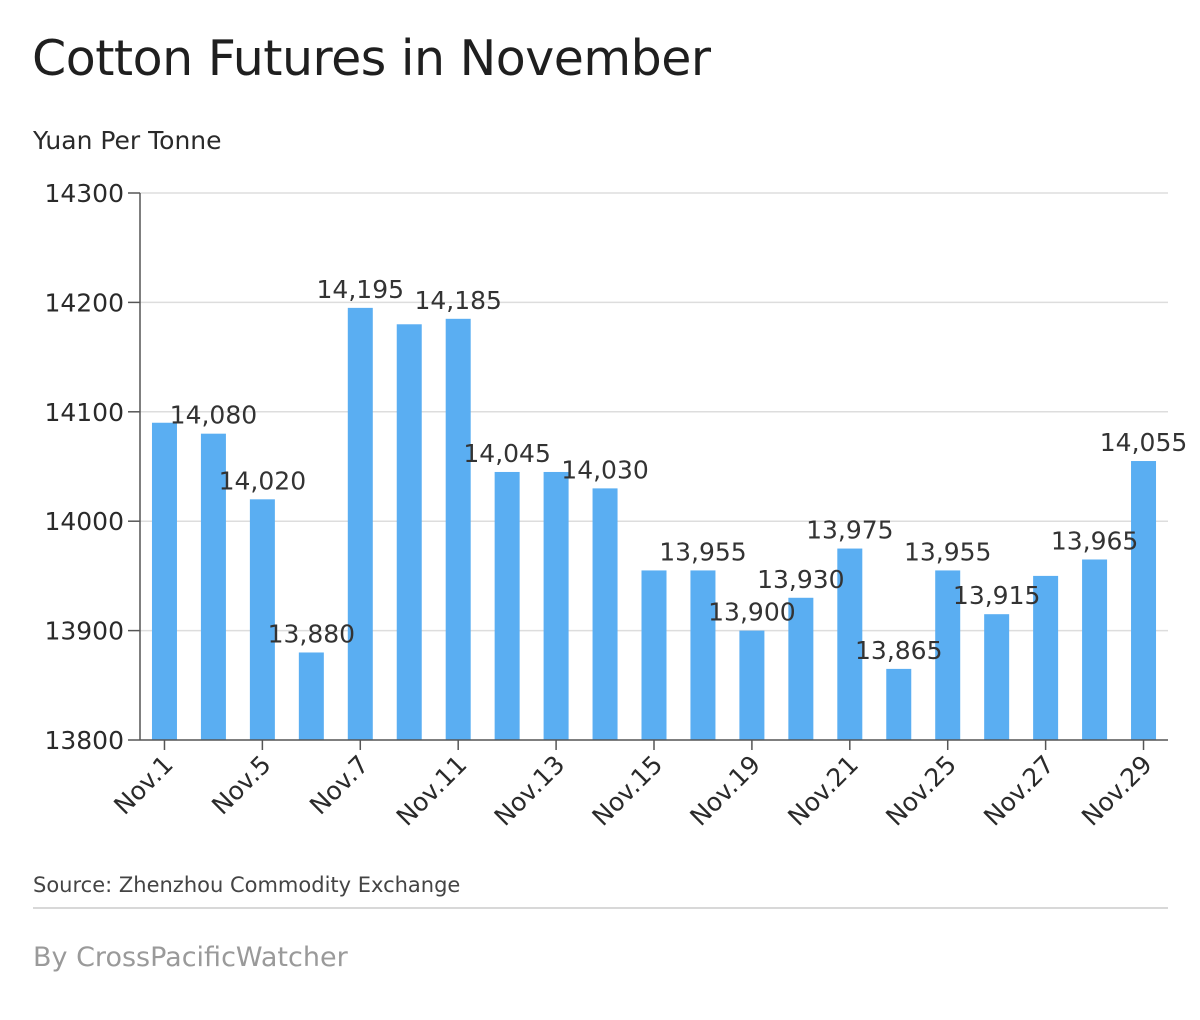  I want to click on data-label: 14,195, so click(360, 289).